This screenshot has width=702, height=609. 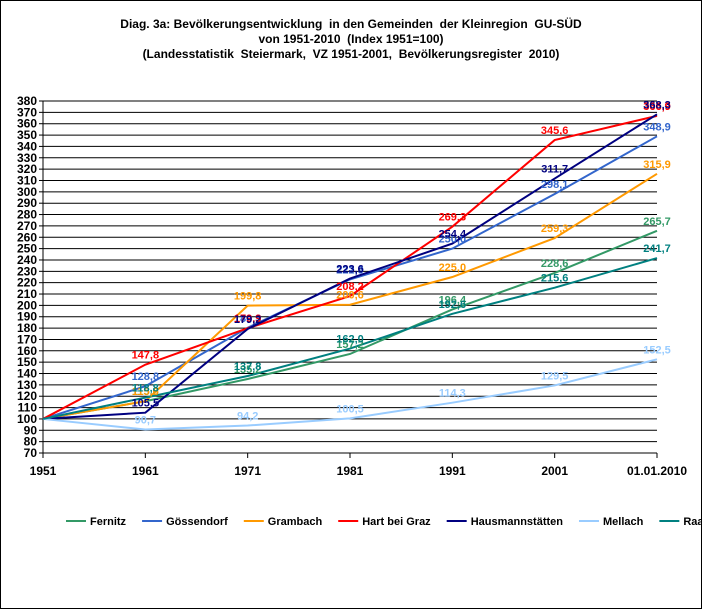 I want to click on y-tick-label: 360, so click(x=27, y=124).